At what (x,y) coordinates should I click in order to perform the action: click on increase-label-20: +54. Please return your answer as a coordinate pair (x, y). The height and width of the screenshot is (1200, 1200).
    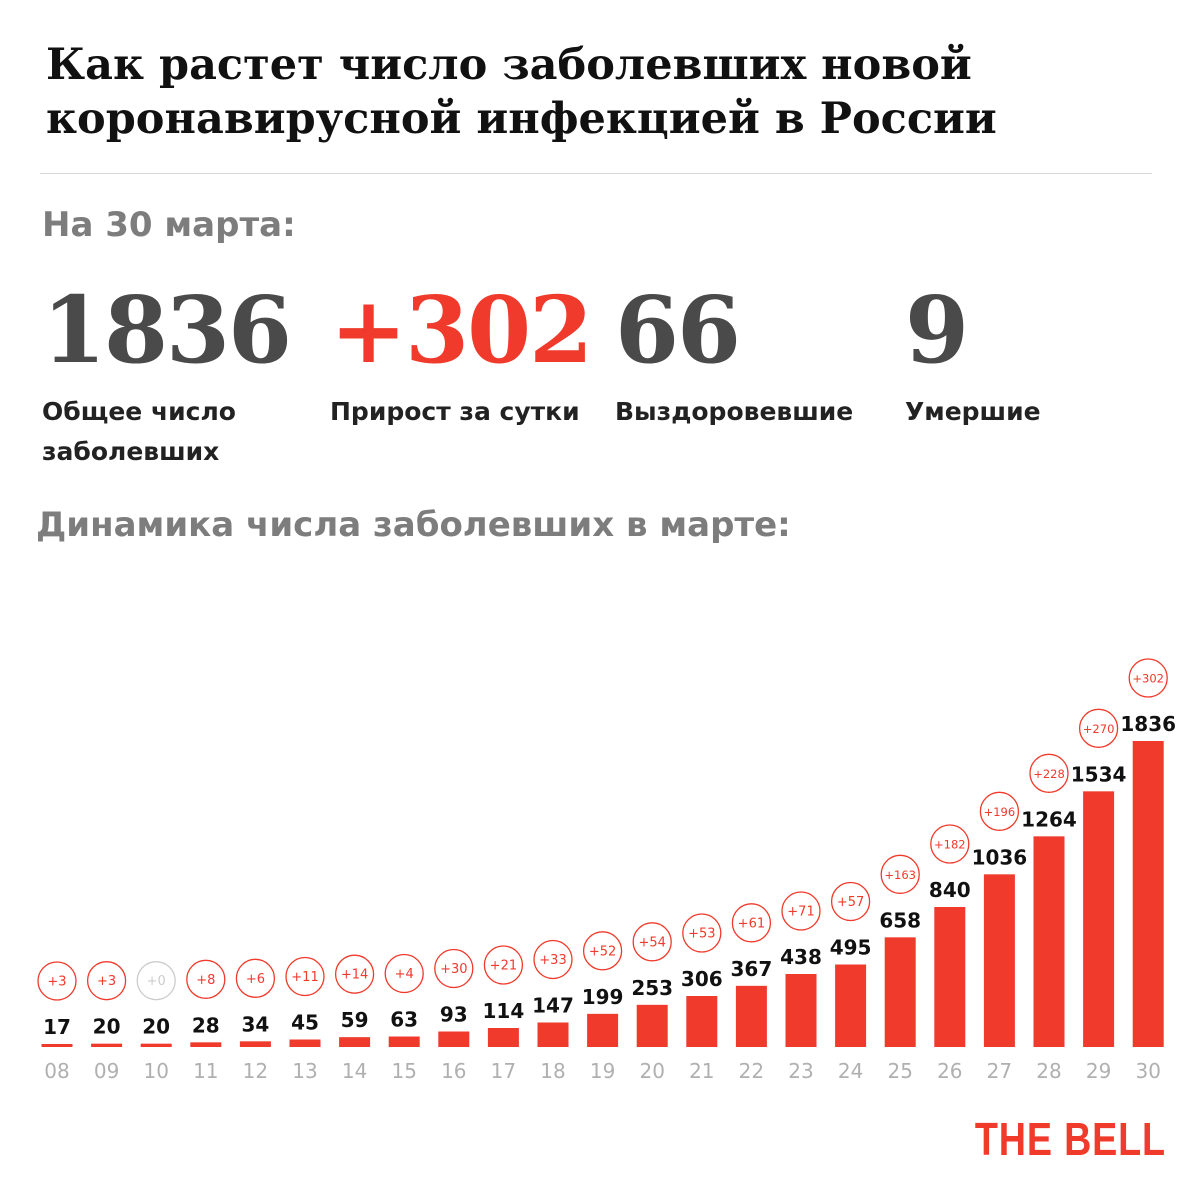
    Looking at the image, I should click on (651, 942).